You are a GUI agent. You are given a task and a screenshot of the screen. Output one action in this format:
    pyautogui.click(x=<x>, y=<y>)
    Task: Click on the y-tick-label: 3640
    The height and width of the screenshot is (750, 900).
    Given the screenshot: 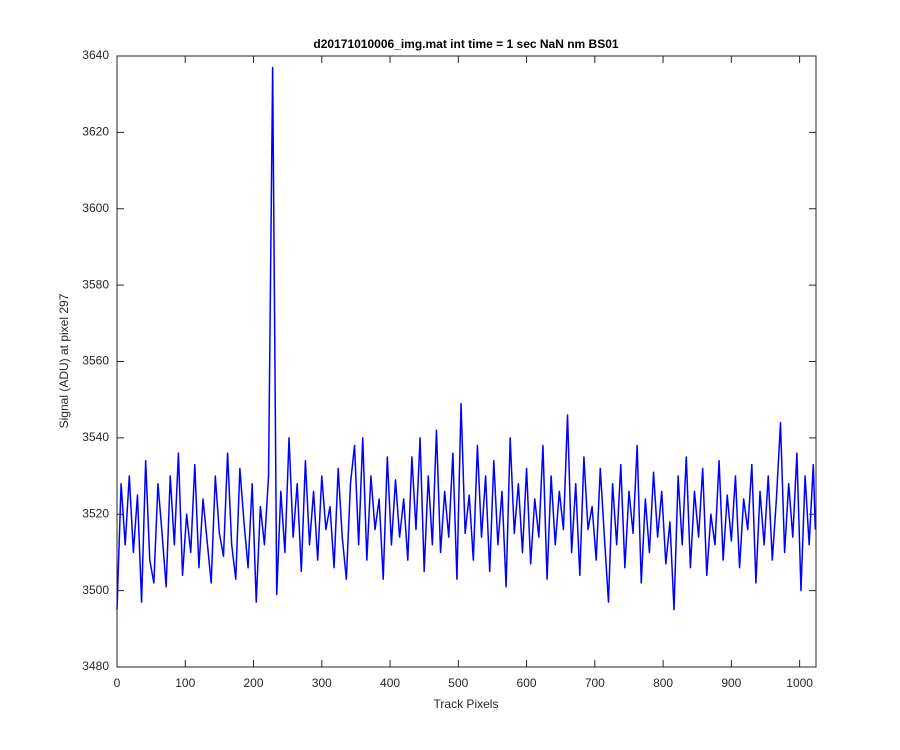 What is the action you would take?
    pyautogui.click(x=95, y=55)
    